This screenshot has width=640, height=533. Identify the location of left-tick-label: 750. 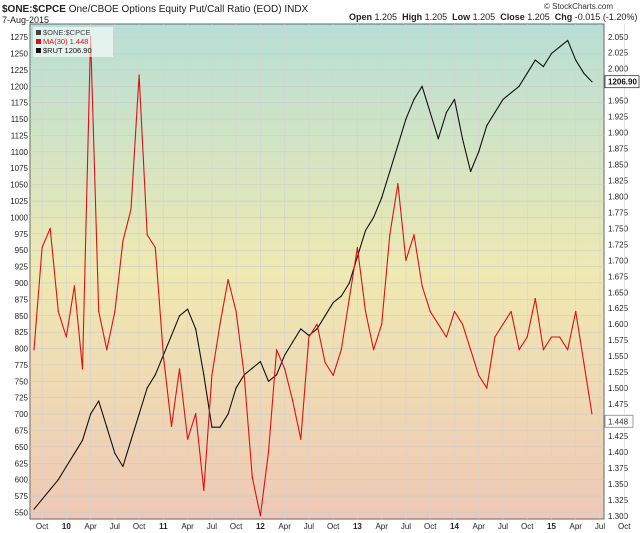
(22, 381).